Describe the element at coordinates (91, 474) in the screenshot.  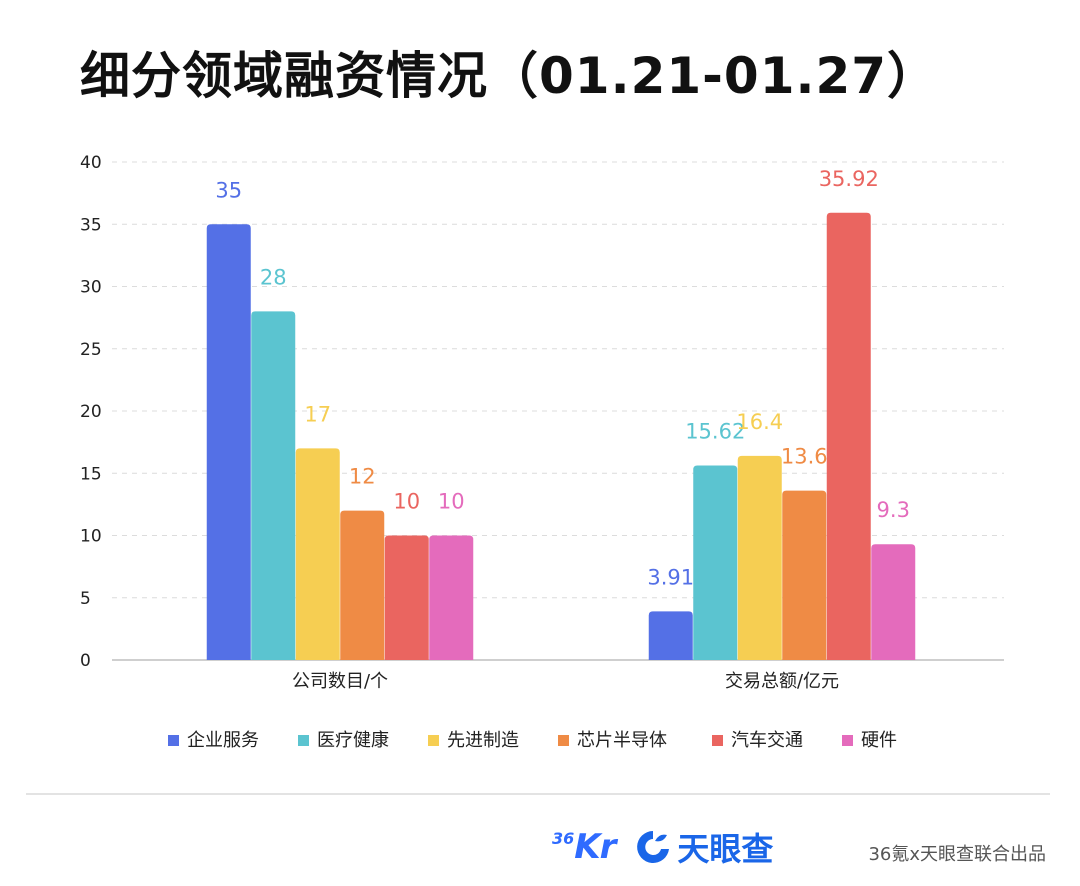
I see `y-tick-label: 15` at that location.